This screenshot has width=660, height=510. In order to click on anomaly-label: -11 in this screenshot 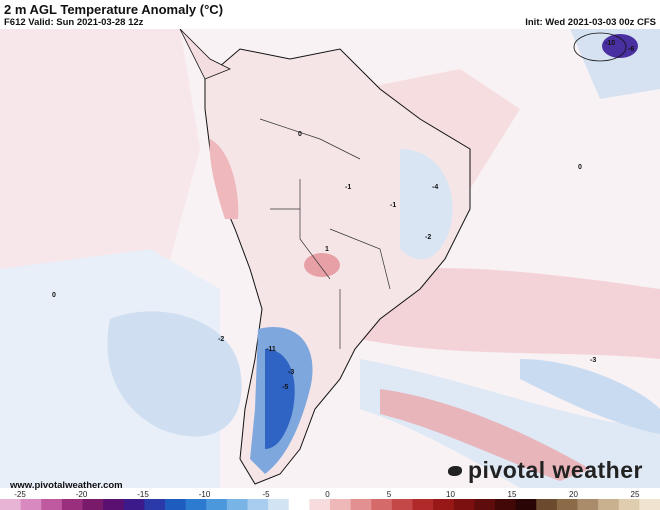, I will do `click(271, 349)`.